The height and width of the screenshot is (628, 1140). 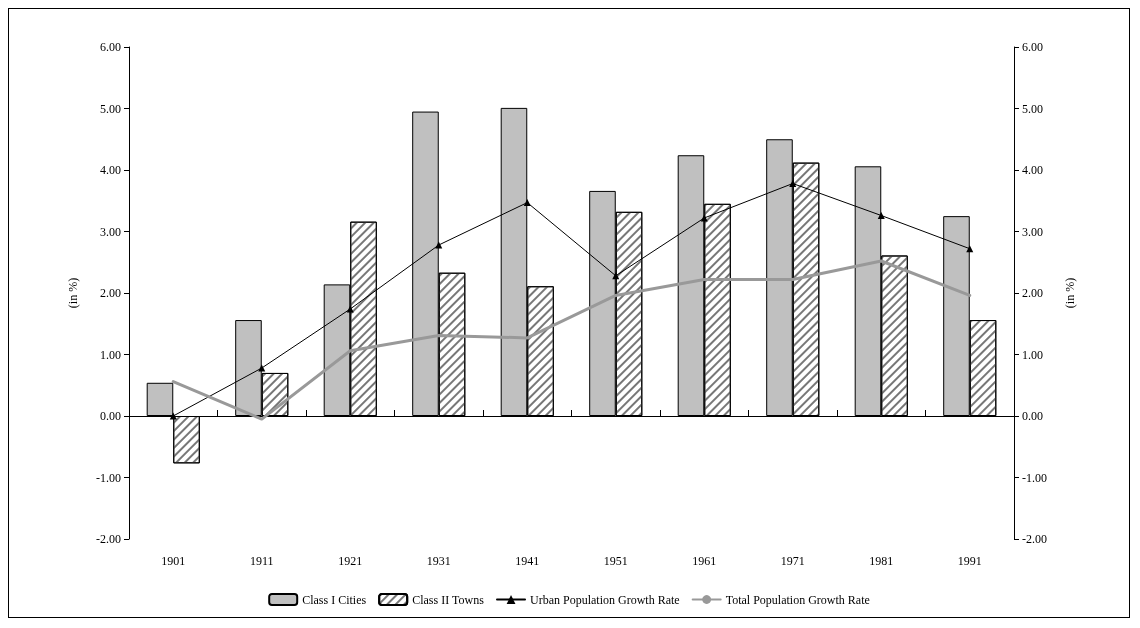 I want to click on y-tick-label: -1.00, so click(x=108, y=477).